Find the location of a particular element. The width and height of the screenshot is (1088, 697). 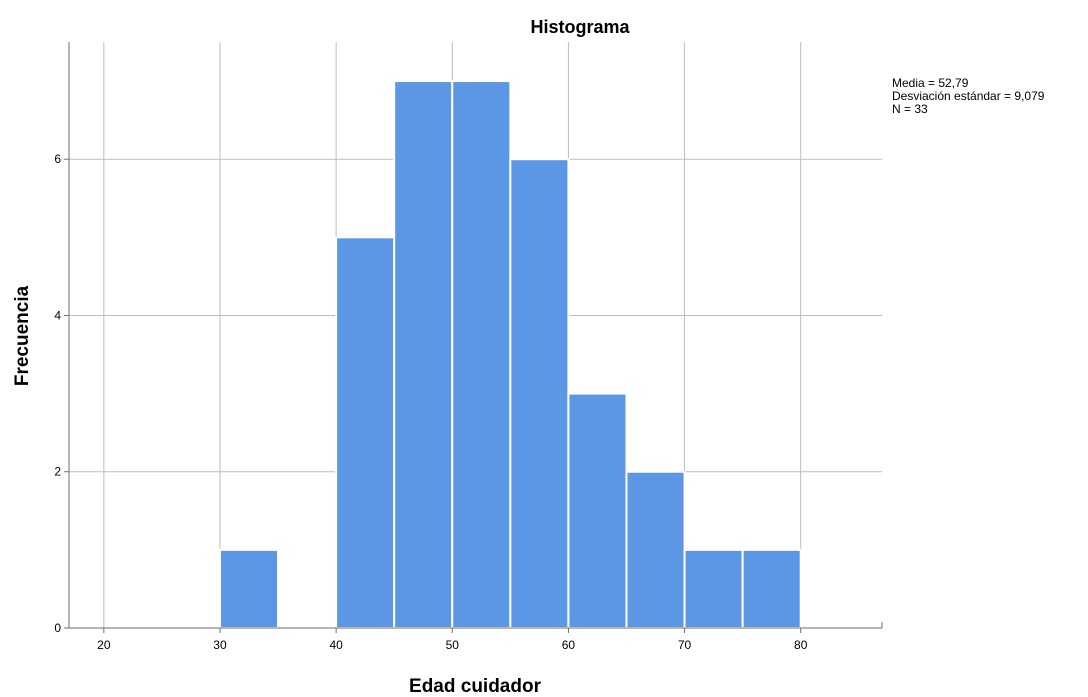

y-tick-label: 4 is located at coordinates (57, 315).